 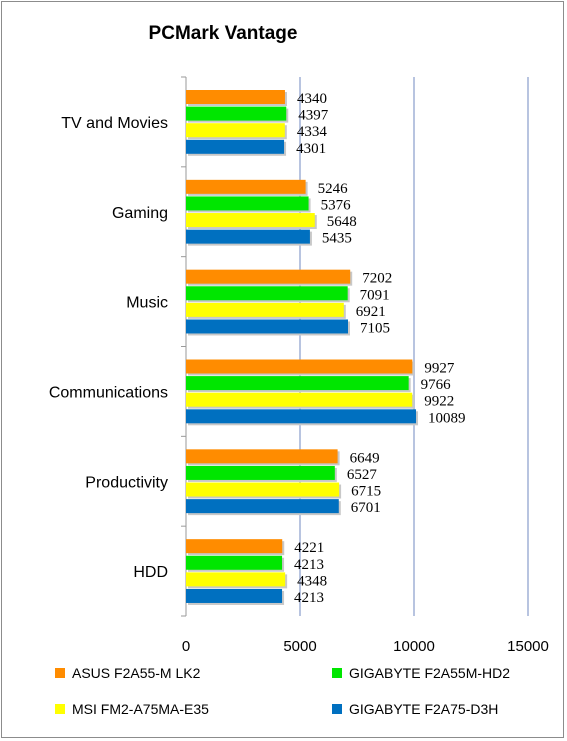 What do you see at coordinates (313, 116) in the screenshot?
I see `data-label: 4397` at bounding box center [313, 116].